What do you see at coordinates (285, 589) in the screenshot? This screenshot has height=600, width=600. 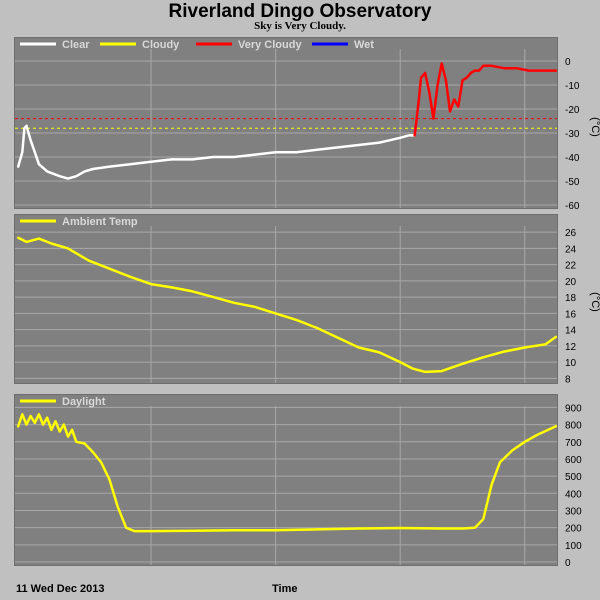 I see `time-axis-label: Time` at bounding box center [285, 589].